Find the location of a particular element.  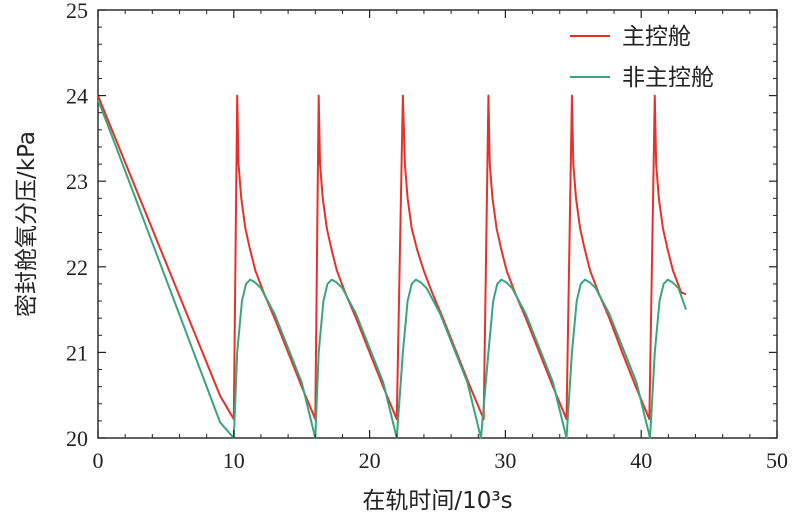

x-tick-label: 40 is located at coordinates (641, 460).